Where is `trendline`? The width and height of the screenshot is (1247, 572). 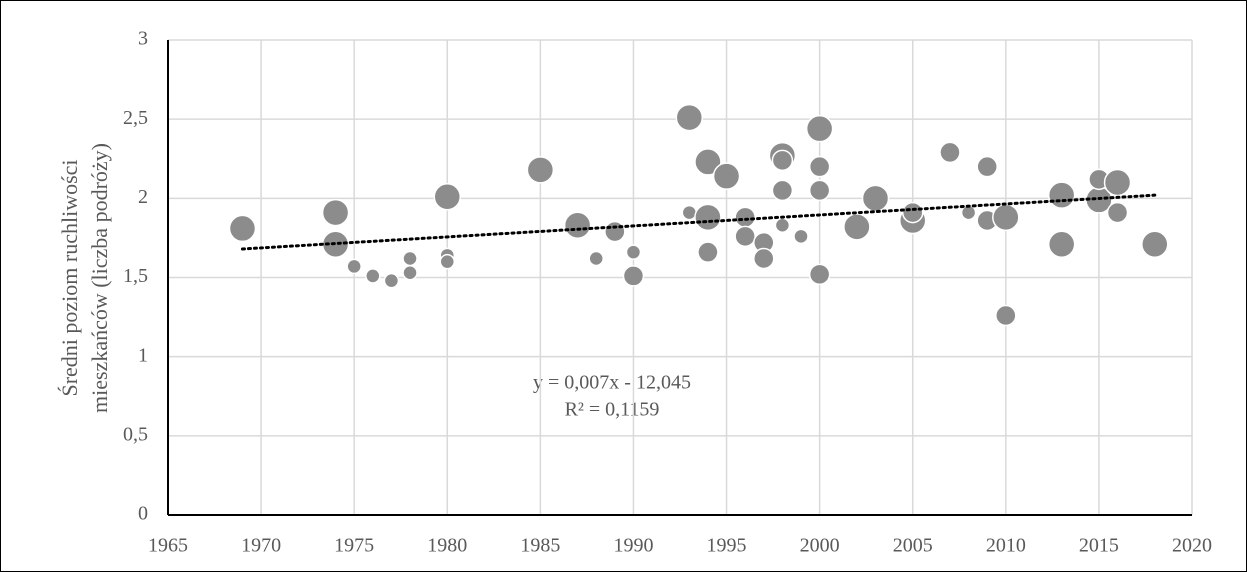 trendline is located at coordinates (698, 222).